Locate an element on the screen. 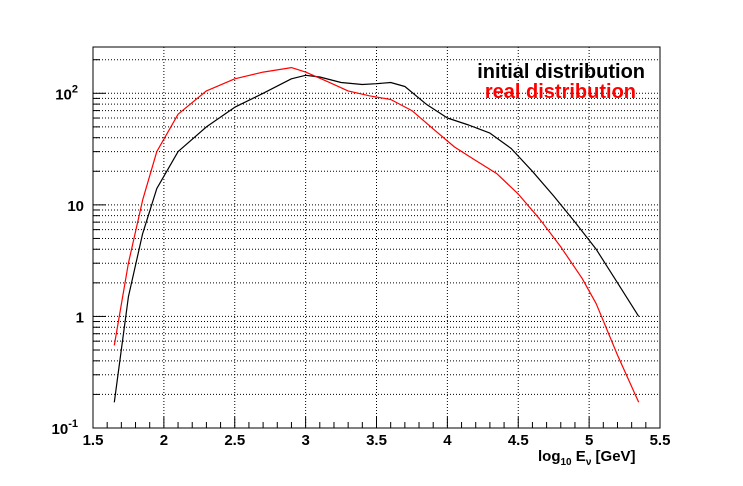 This screenshot has width=743, height=486. x-tick-label: 3 is located at coordinates (305, 440).